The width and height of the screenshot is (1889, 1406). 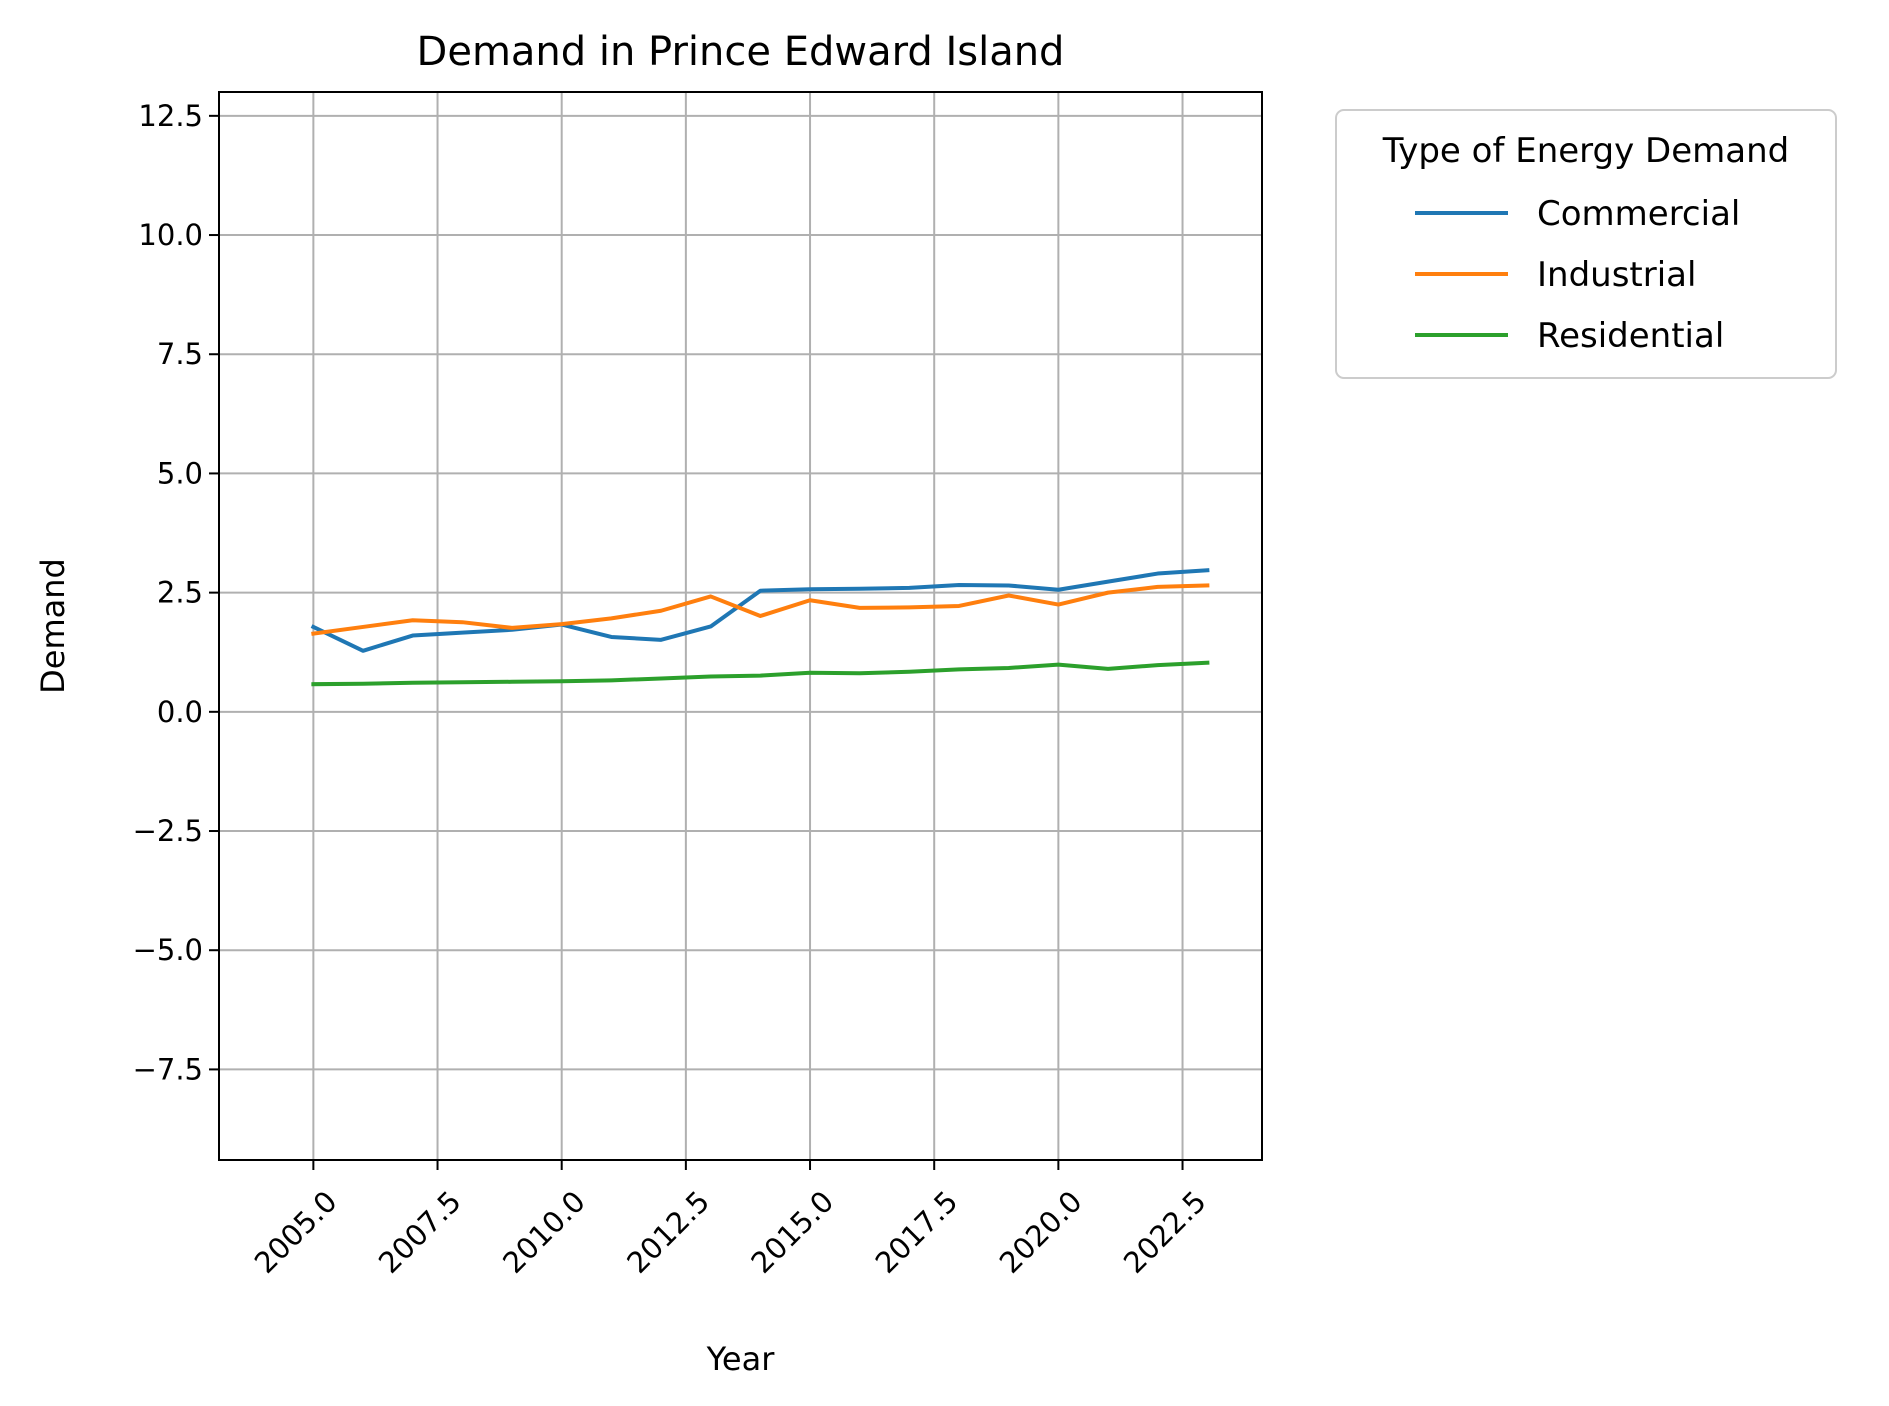 What do you see at coordinates (180, 354) in the screenshot?
I see `y-tick-label: 7.5` at bounding box center [180, 354].